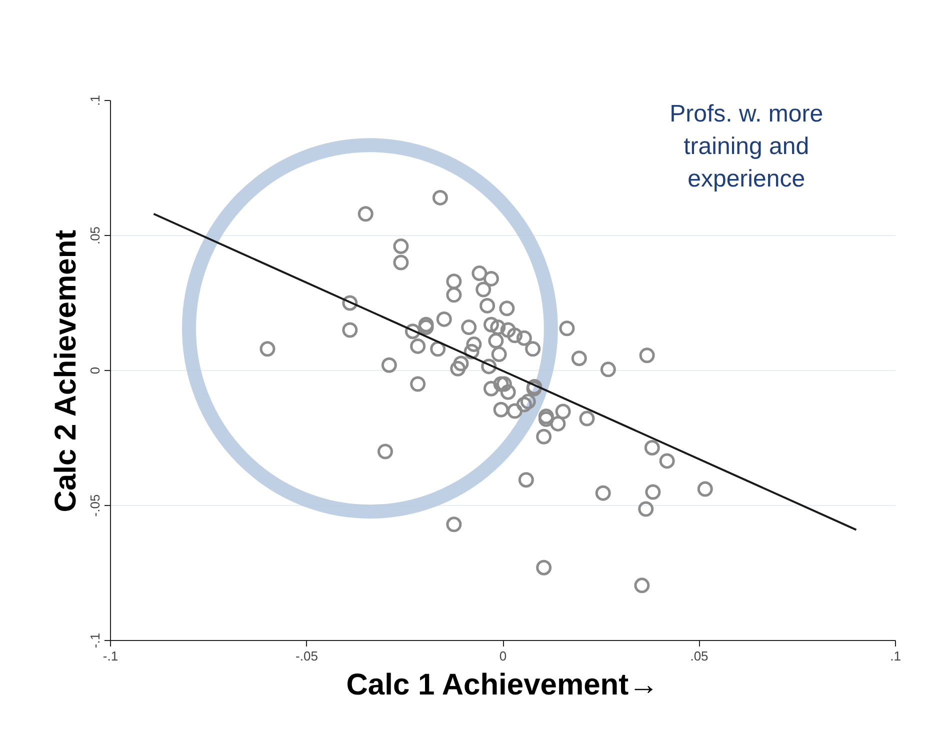  Describe the element at coordinates (110, 656) in the screenshot. I see `x-tick-label: -.1` at that location.